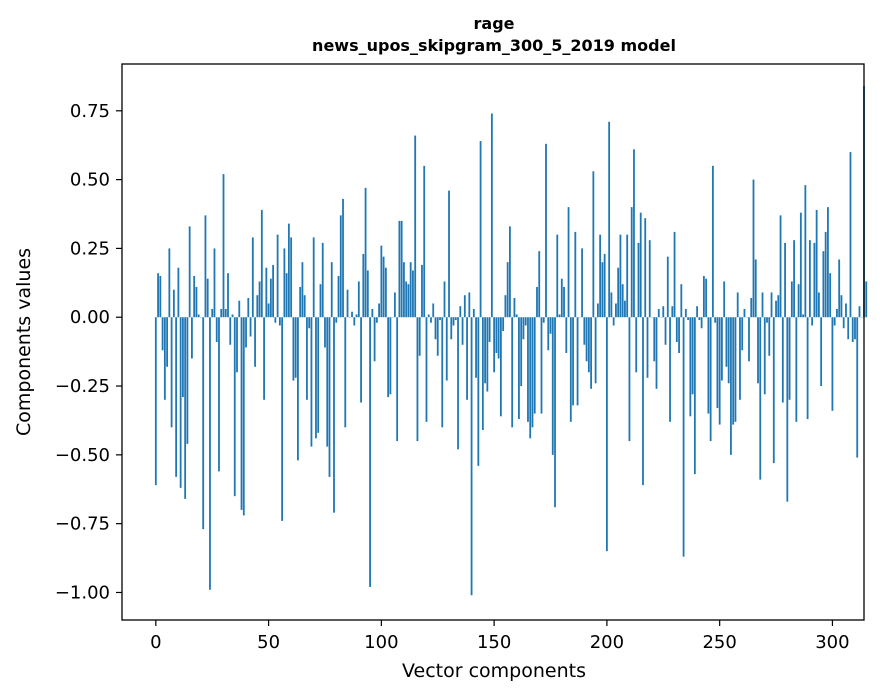  Describe the element at coordinates (832, 642) in the screenshot. I see `x-tick-label: 300` at that location.